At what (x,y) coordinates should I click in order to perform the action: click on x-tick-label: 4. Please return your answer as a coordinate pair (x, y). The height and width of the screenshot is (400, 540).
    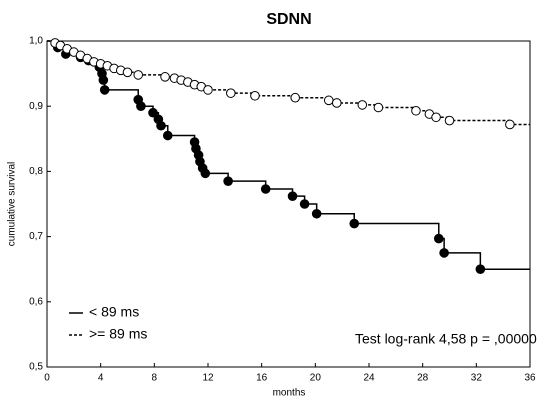
    Looking at the image, I should click on (101, 378).